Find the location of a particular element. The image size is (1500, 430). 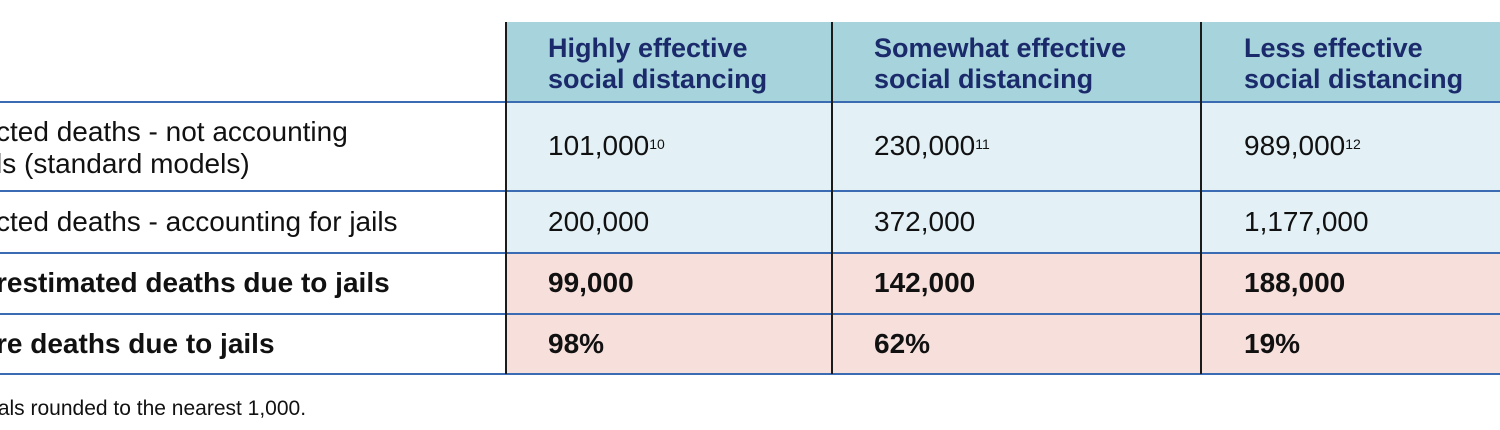

cell-value: 101,000 is located at coordinates (599, 145).